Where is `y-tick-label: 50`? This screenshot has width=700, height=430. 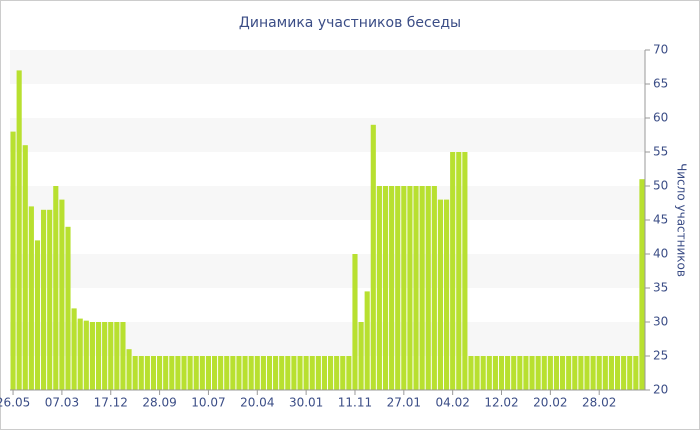 y-tick-label: 50 is located at coordinates (660, 186).